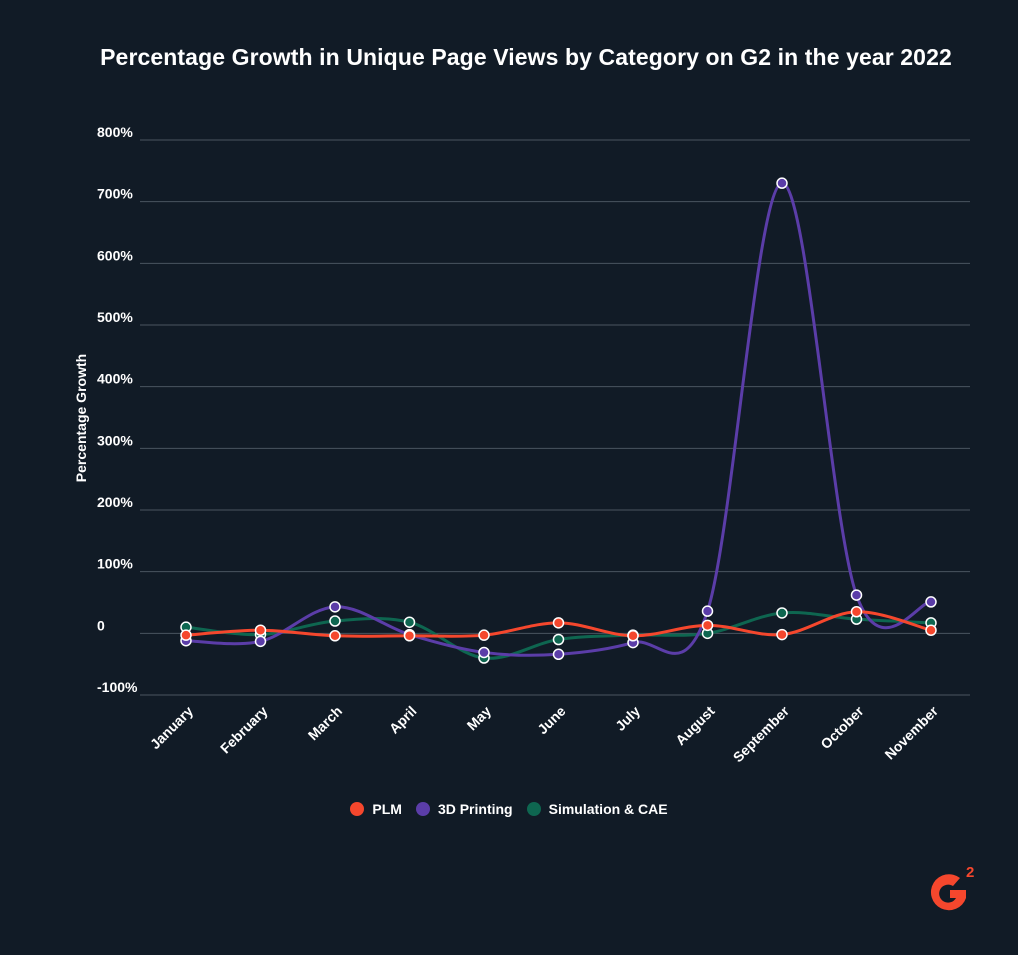 The width and height of the screenshot is (1018, 955). I want to click on legend-item-simulation-cae: Simulation & CAE, so click(597, 809).